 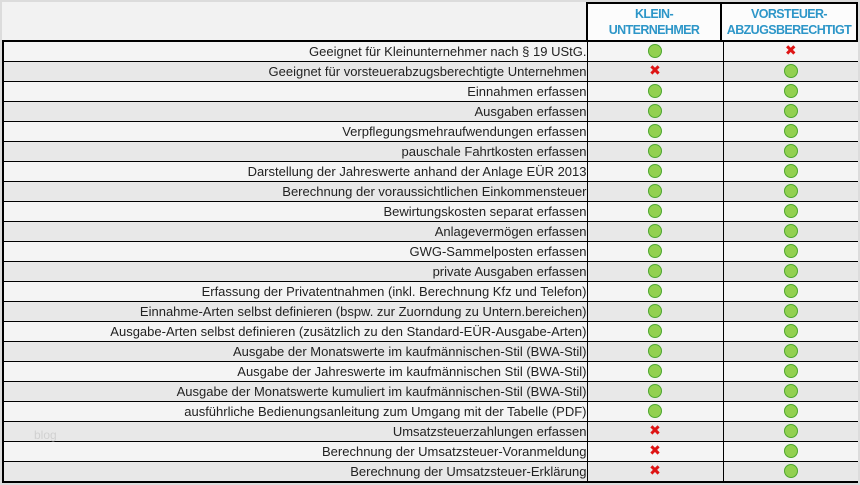 What do you see at coordinates (430, 131) in the screenshot?
I see `table-row: Verpflegungsmehraufwendungen erfassen` at bounding box center [430, 131].